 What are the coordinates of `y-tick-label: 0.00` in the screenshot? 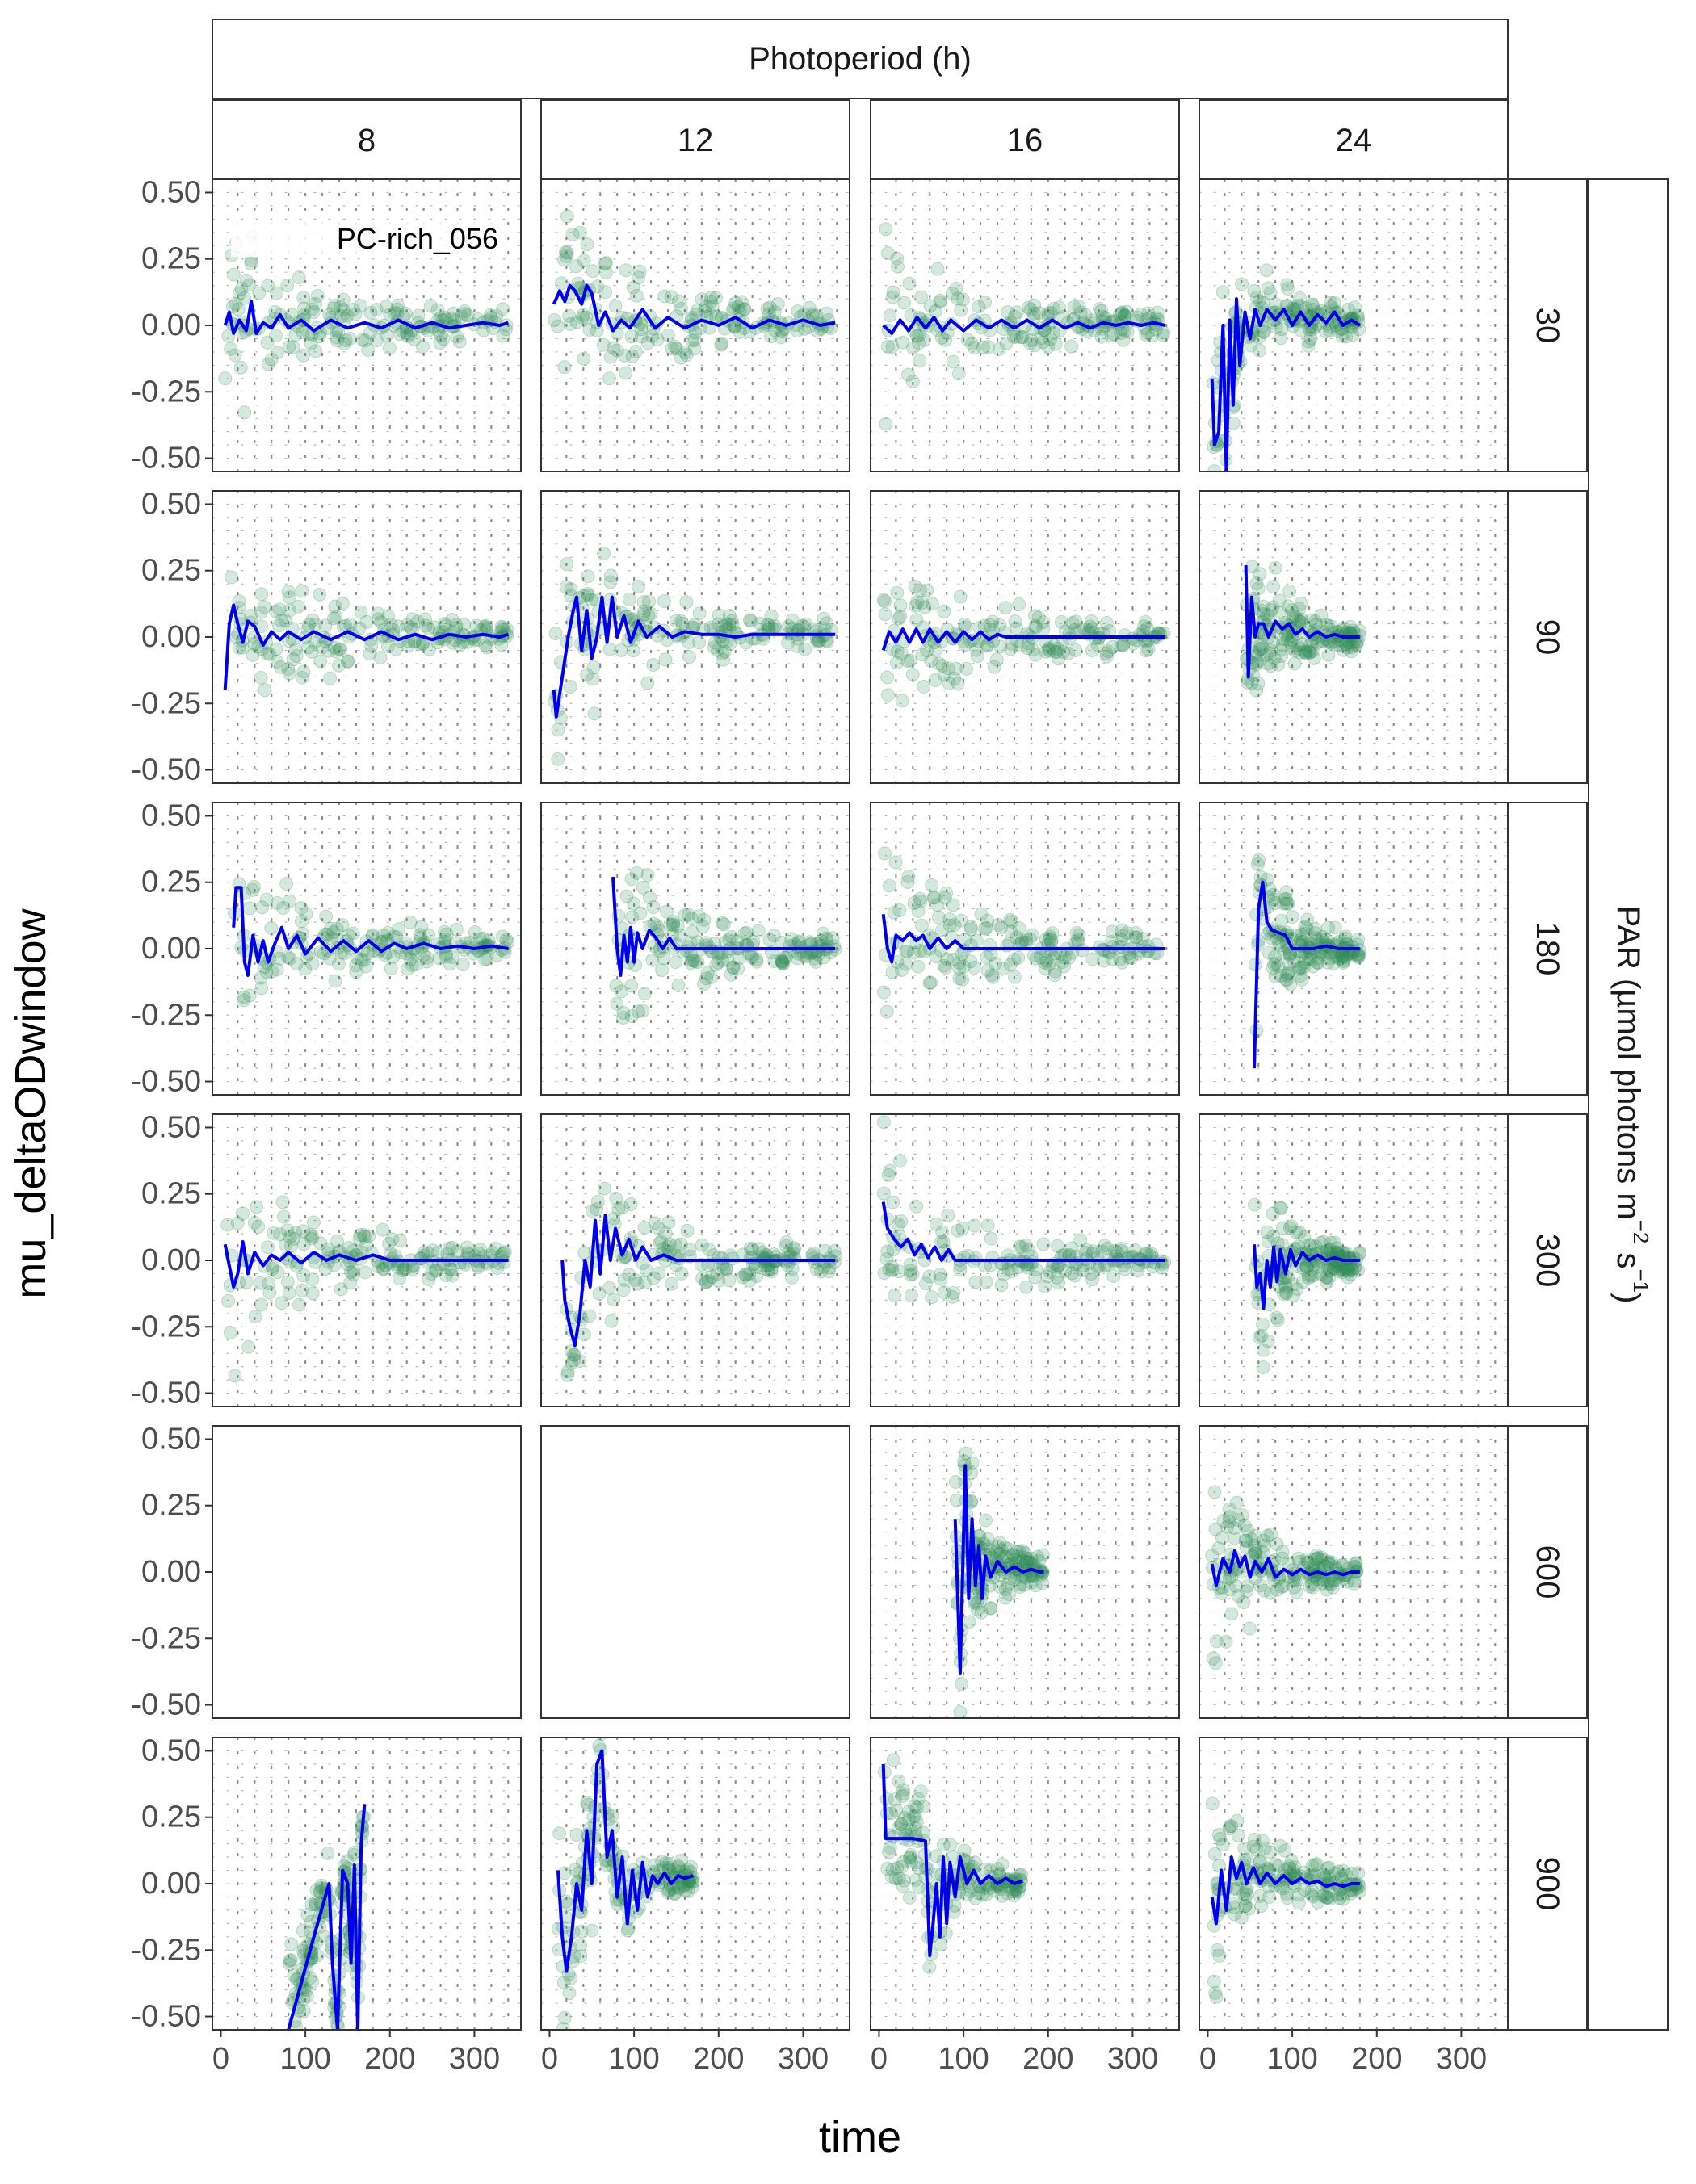 It's located at (171, 1884).